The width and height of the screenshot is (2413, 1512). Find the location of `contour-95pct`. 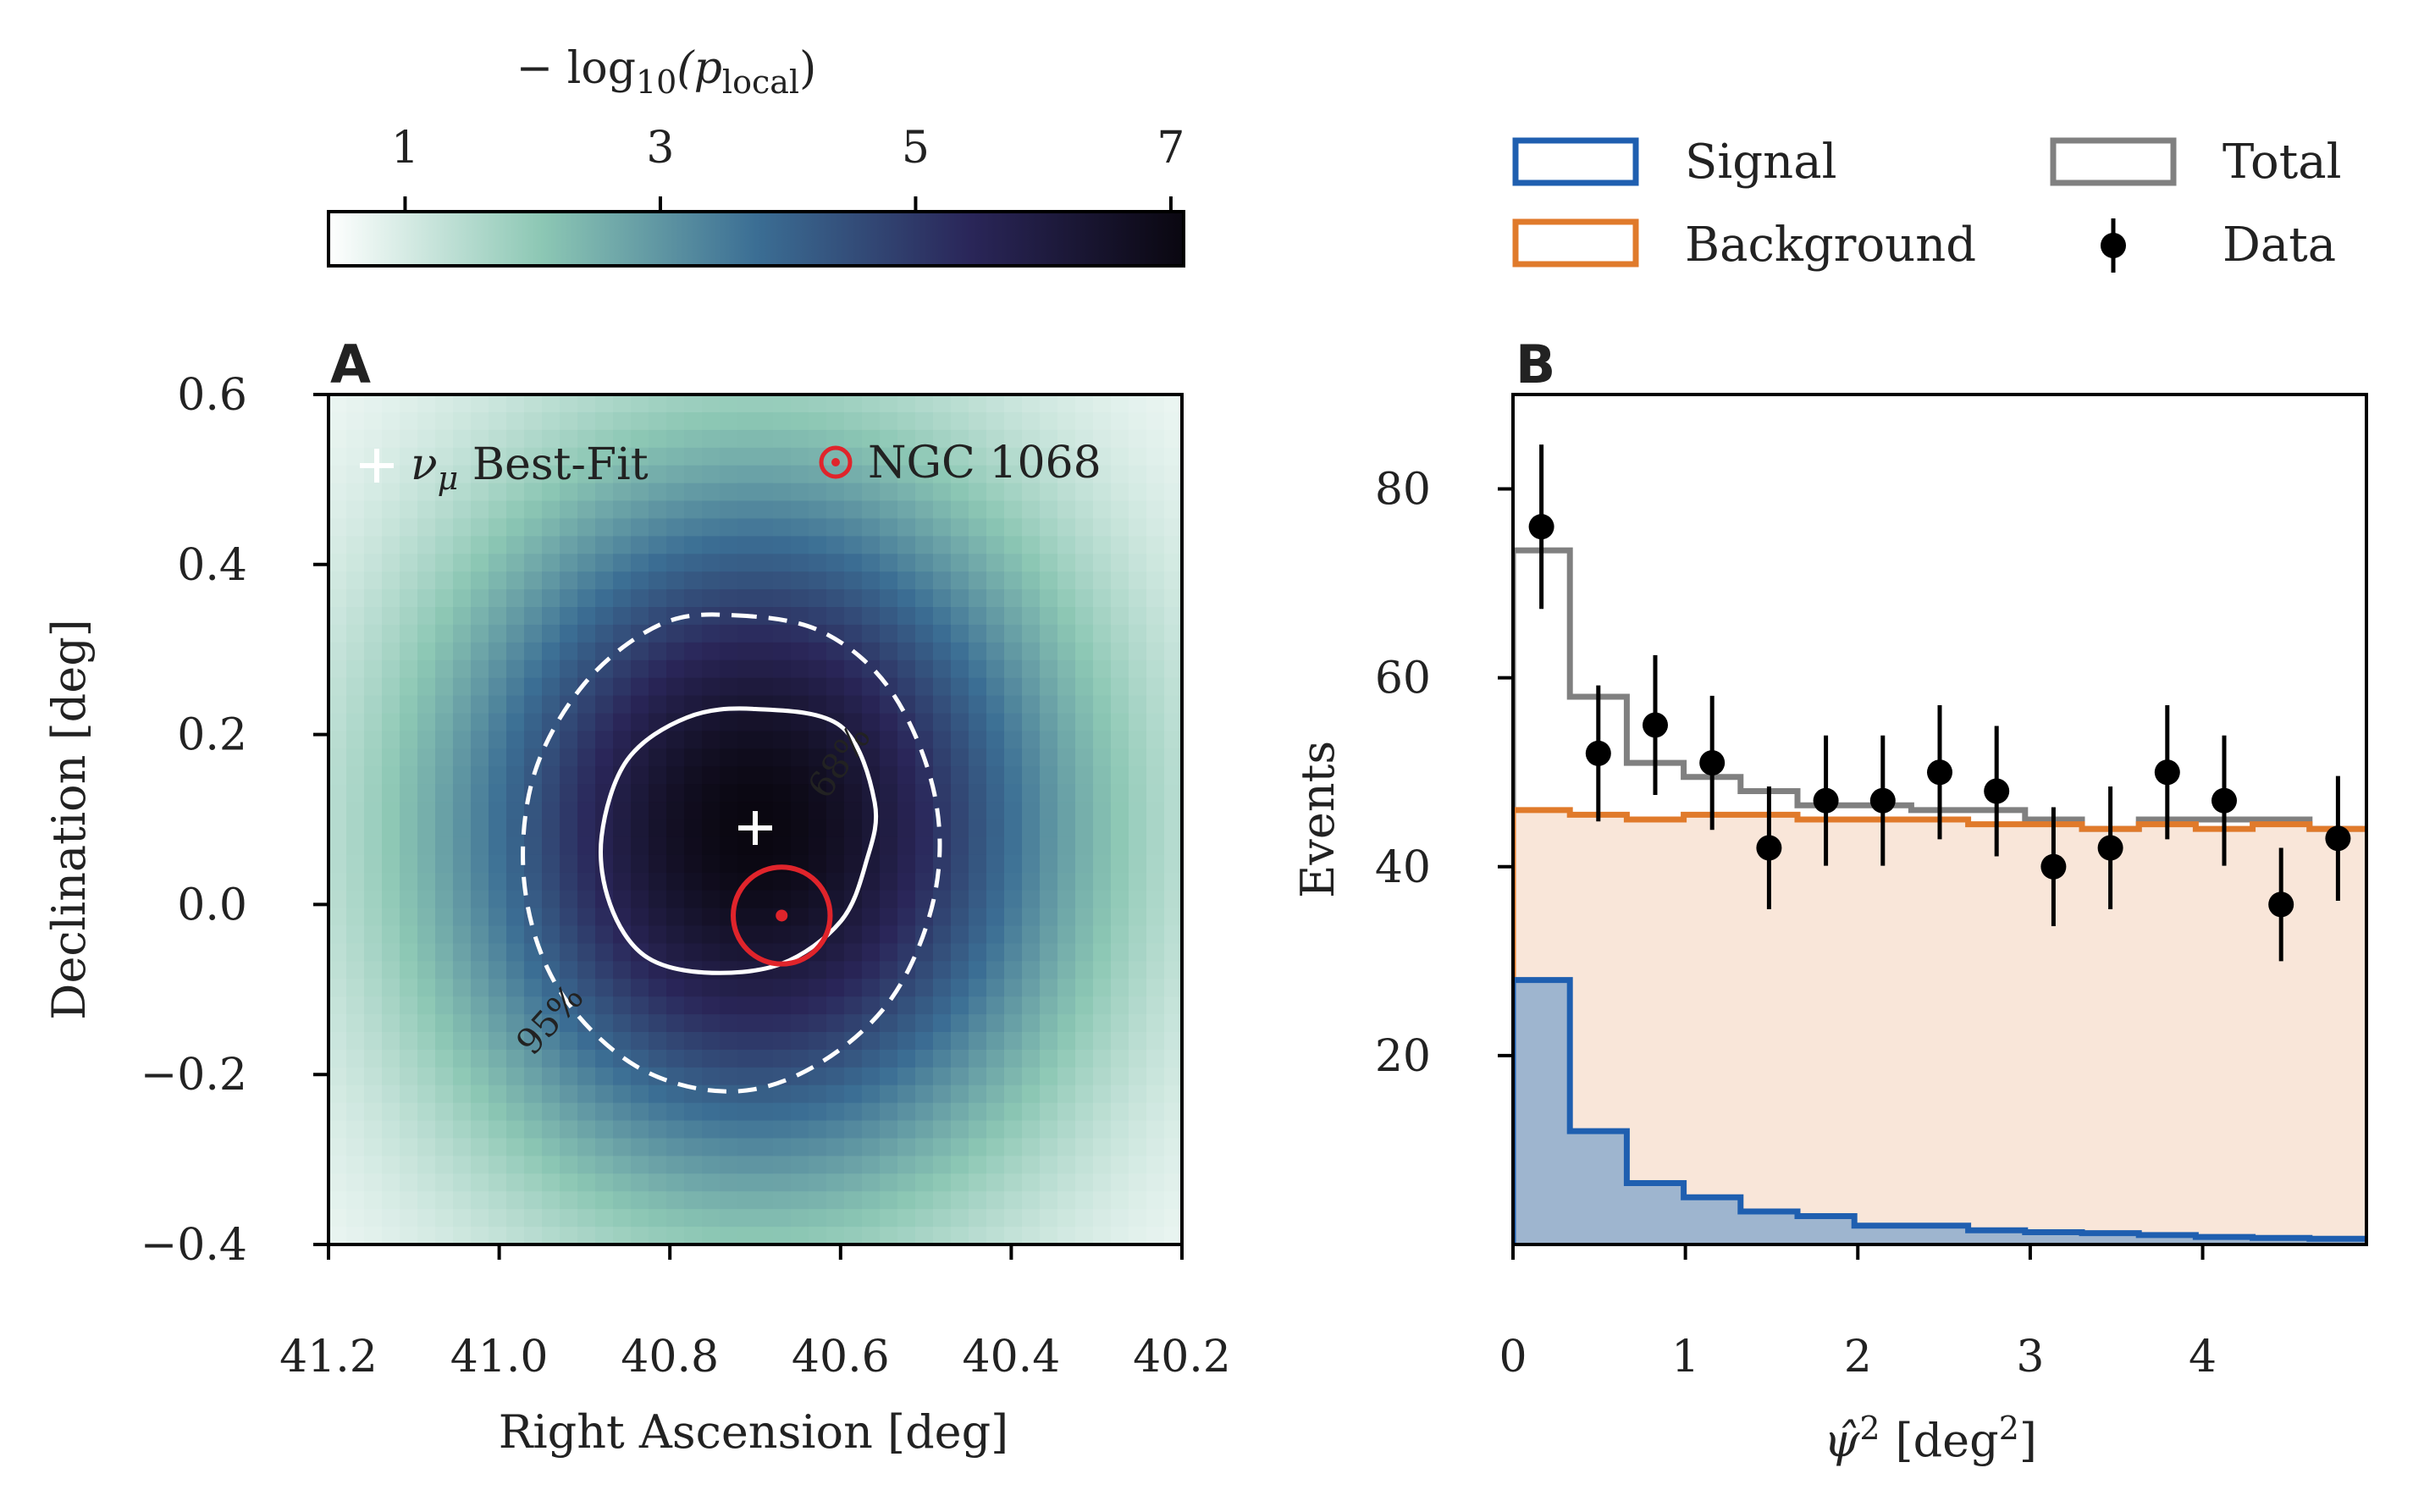

contour-95pct is located at coordinates (731, 853).